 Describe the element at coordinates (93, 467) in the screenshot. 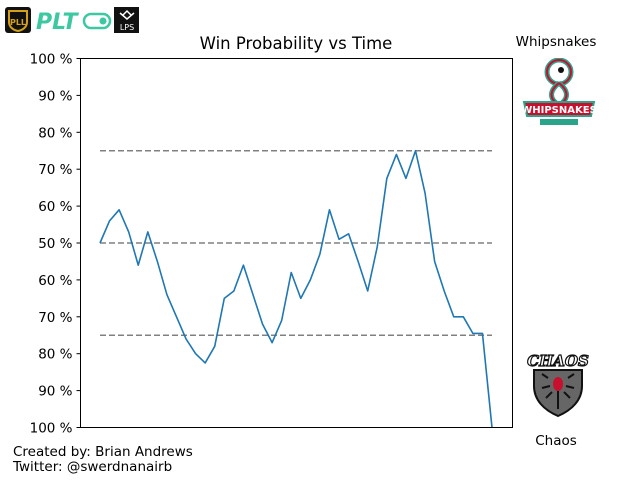

I see `credit-twitter: Twitter: @swerdnanairb` at that location.